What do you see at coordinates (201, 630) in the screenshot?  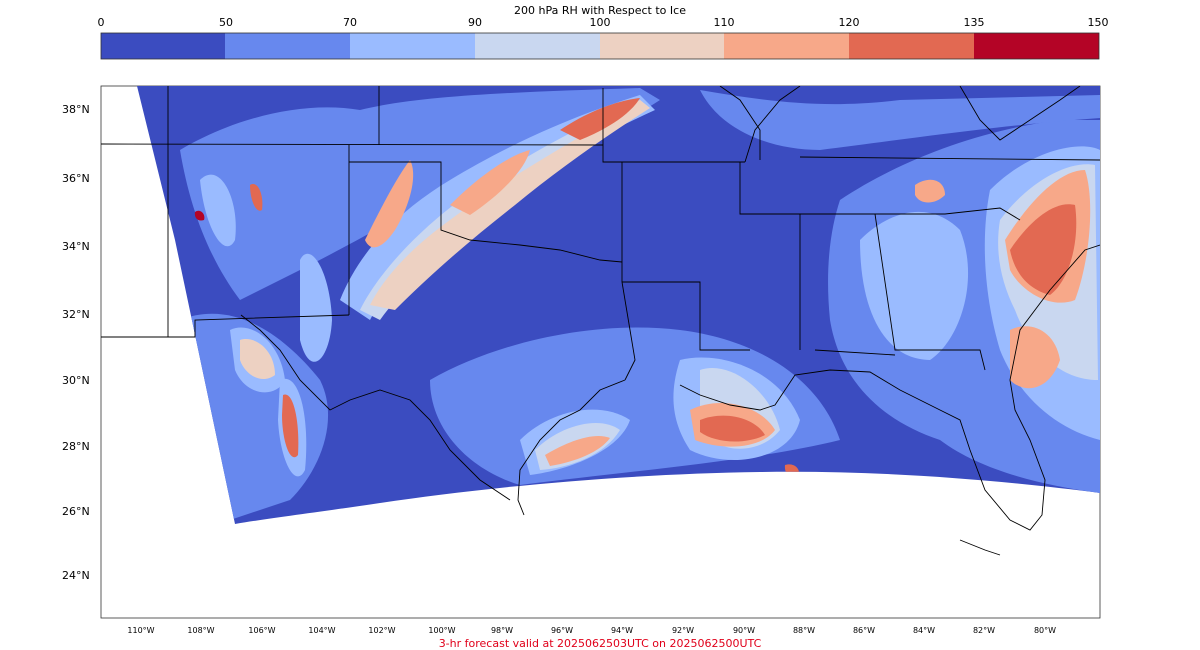 I see `lon-label: 108°W` at bounding box center [201, 630].